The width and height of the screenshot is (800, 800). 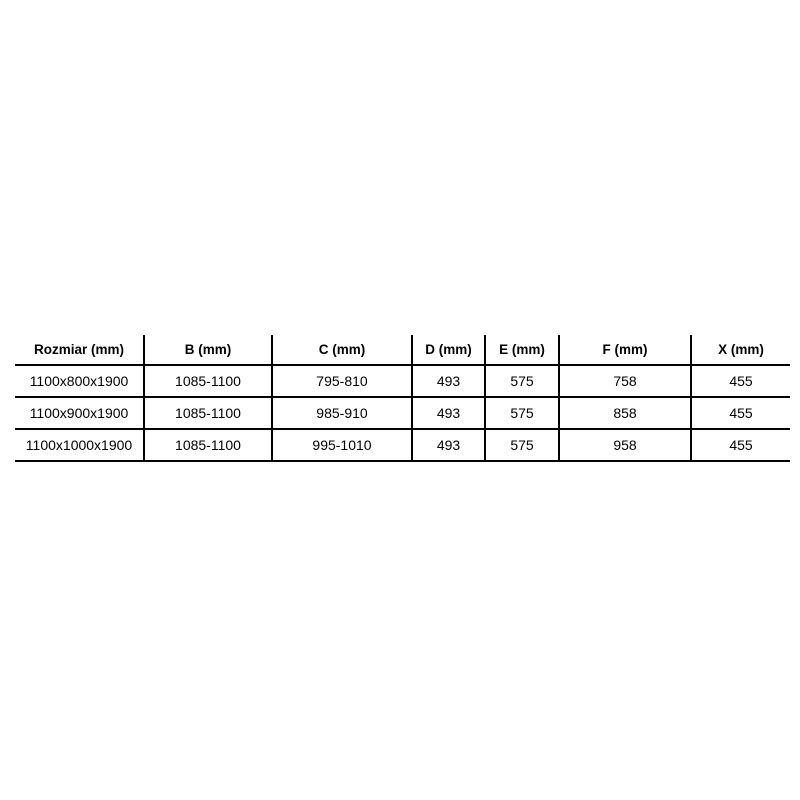 I want to click on cell-rozmiar: 1100x800x1900, so click(x=80, y=381).